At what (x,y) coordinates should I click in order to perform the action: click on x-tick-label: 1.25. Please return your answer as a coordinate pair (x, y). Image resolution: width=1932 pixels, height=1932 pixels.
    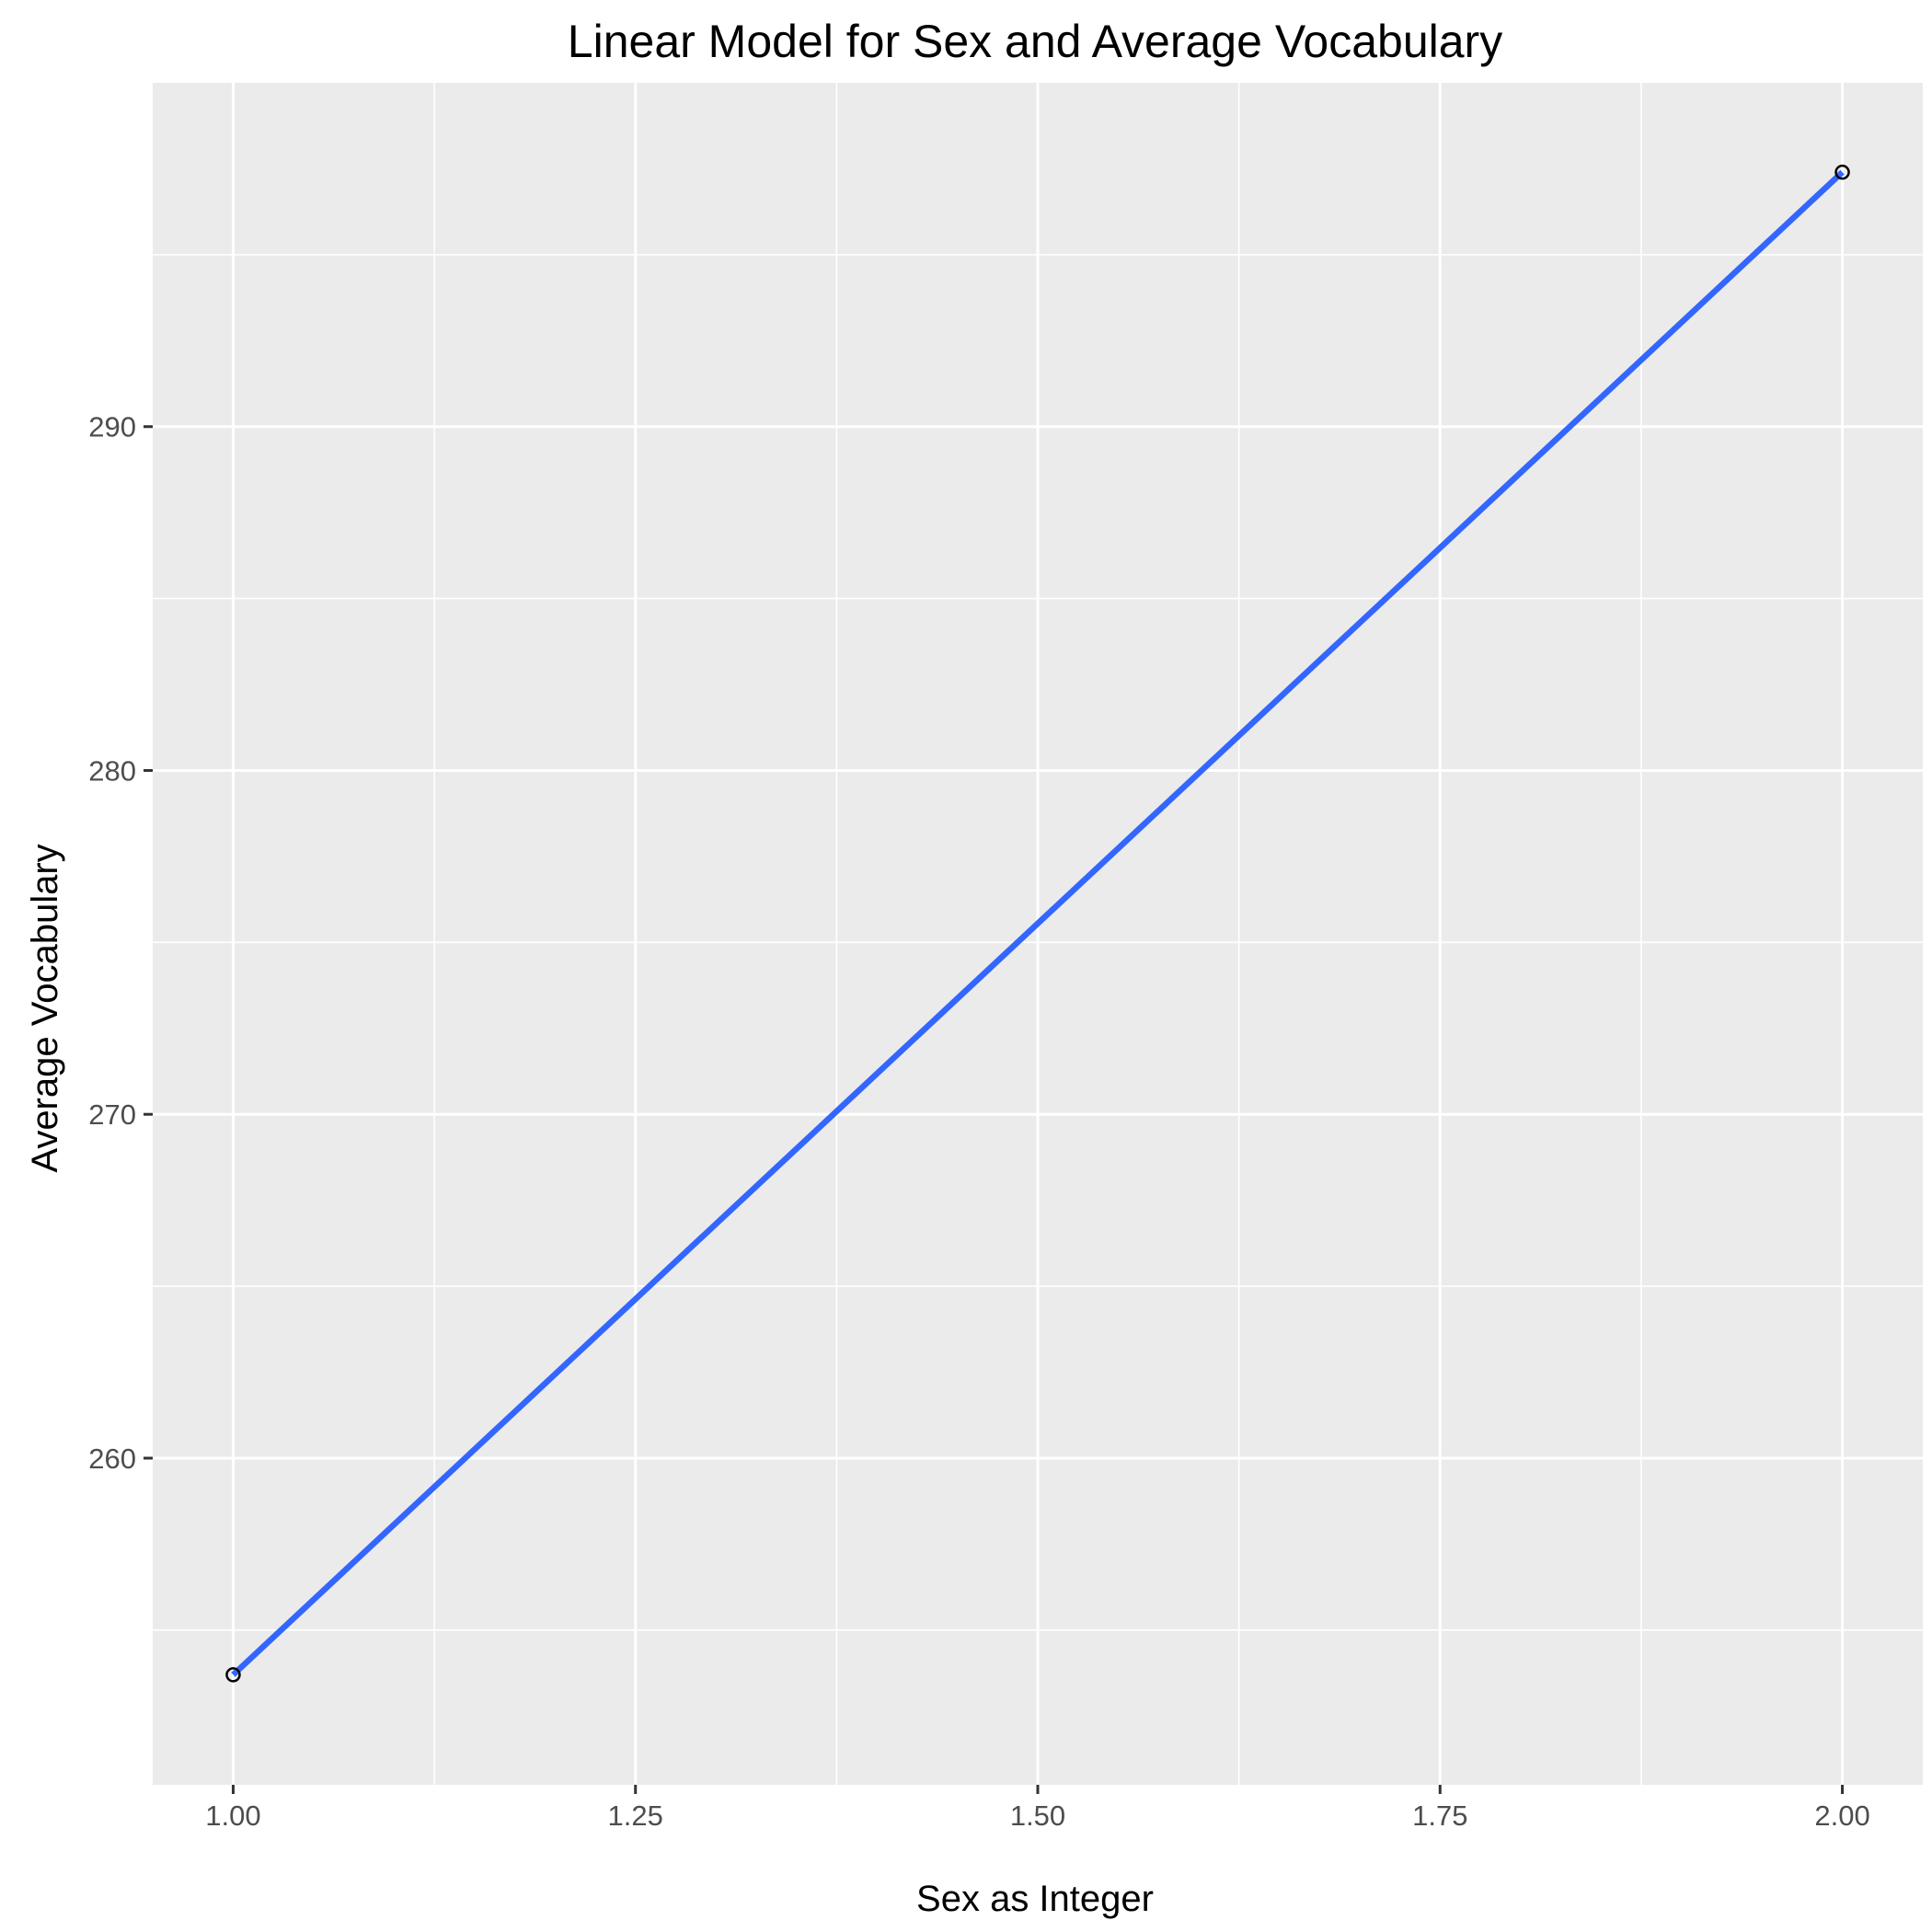
    Looking at the image, I should click on (635, 1816).